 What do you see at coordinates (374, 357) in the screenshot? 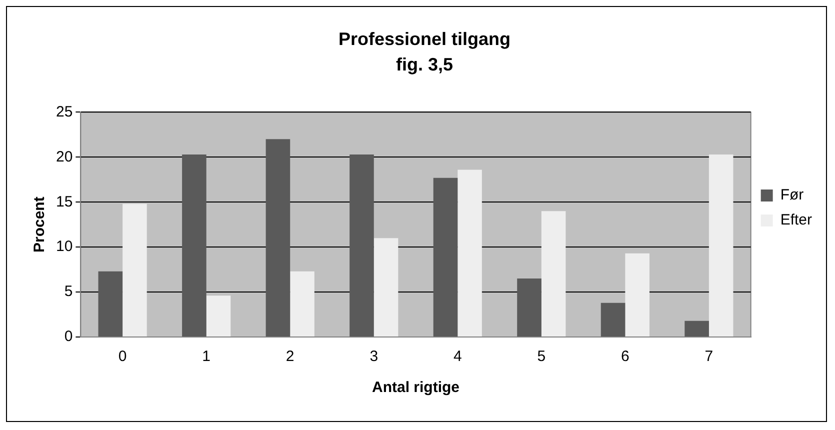
I see `x-tick-label: 3` at bounding box center [374, 357].